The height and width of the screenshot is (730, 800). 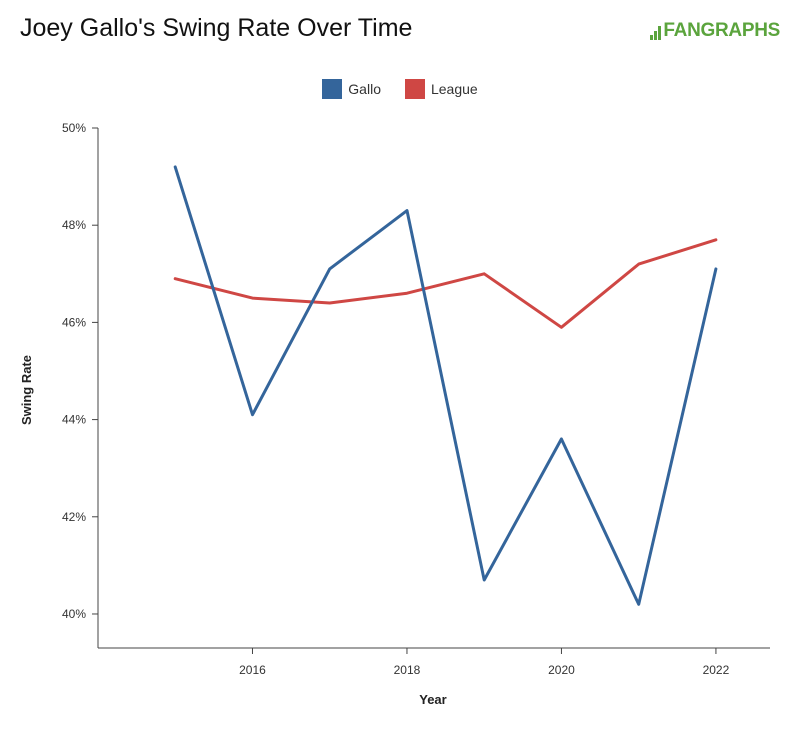 I want to click on legend-item-gallo: Gallo, so click(x=351, y=89).